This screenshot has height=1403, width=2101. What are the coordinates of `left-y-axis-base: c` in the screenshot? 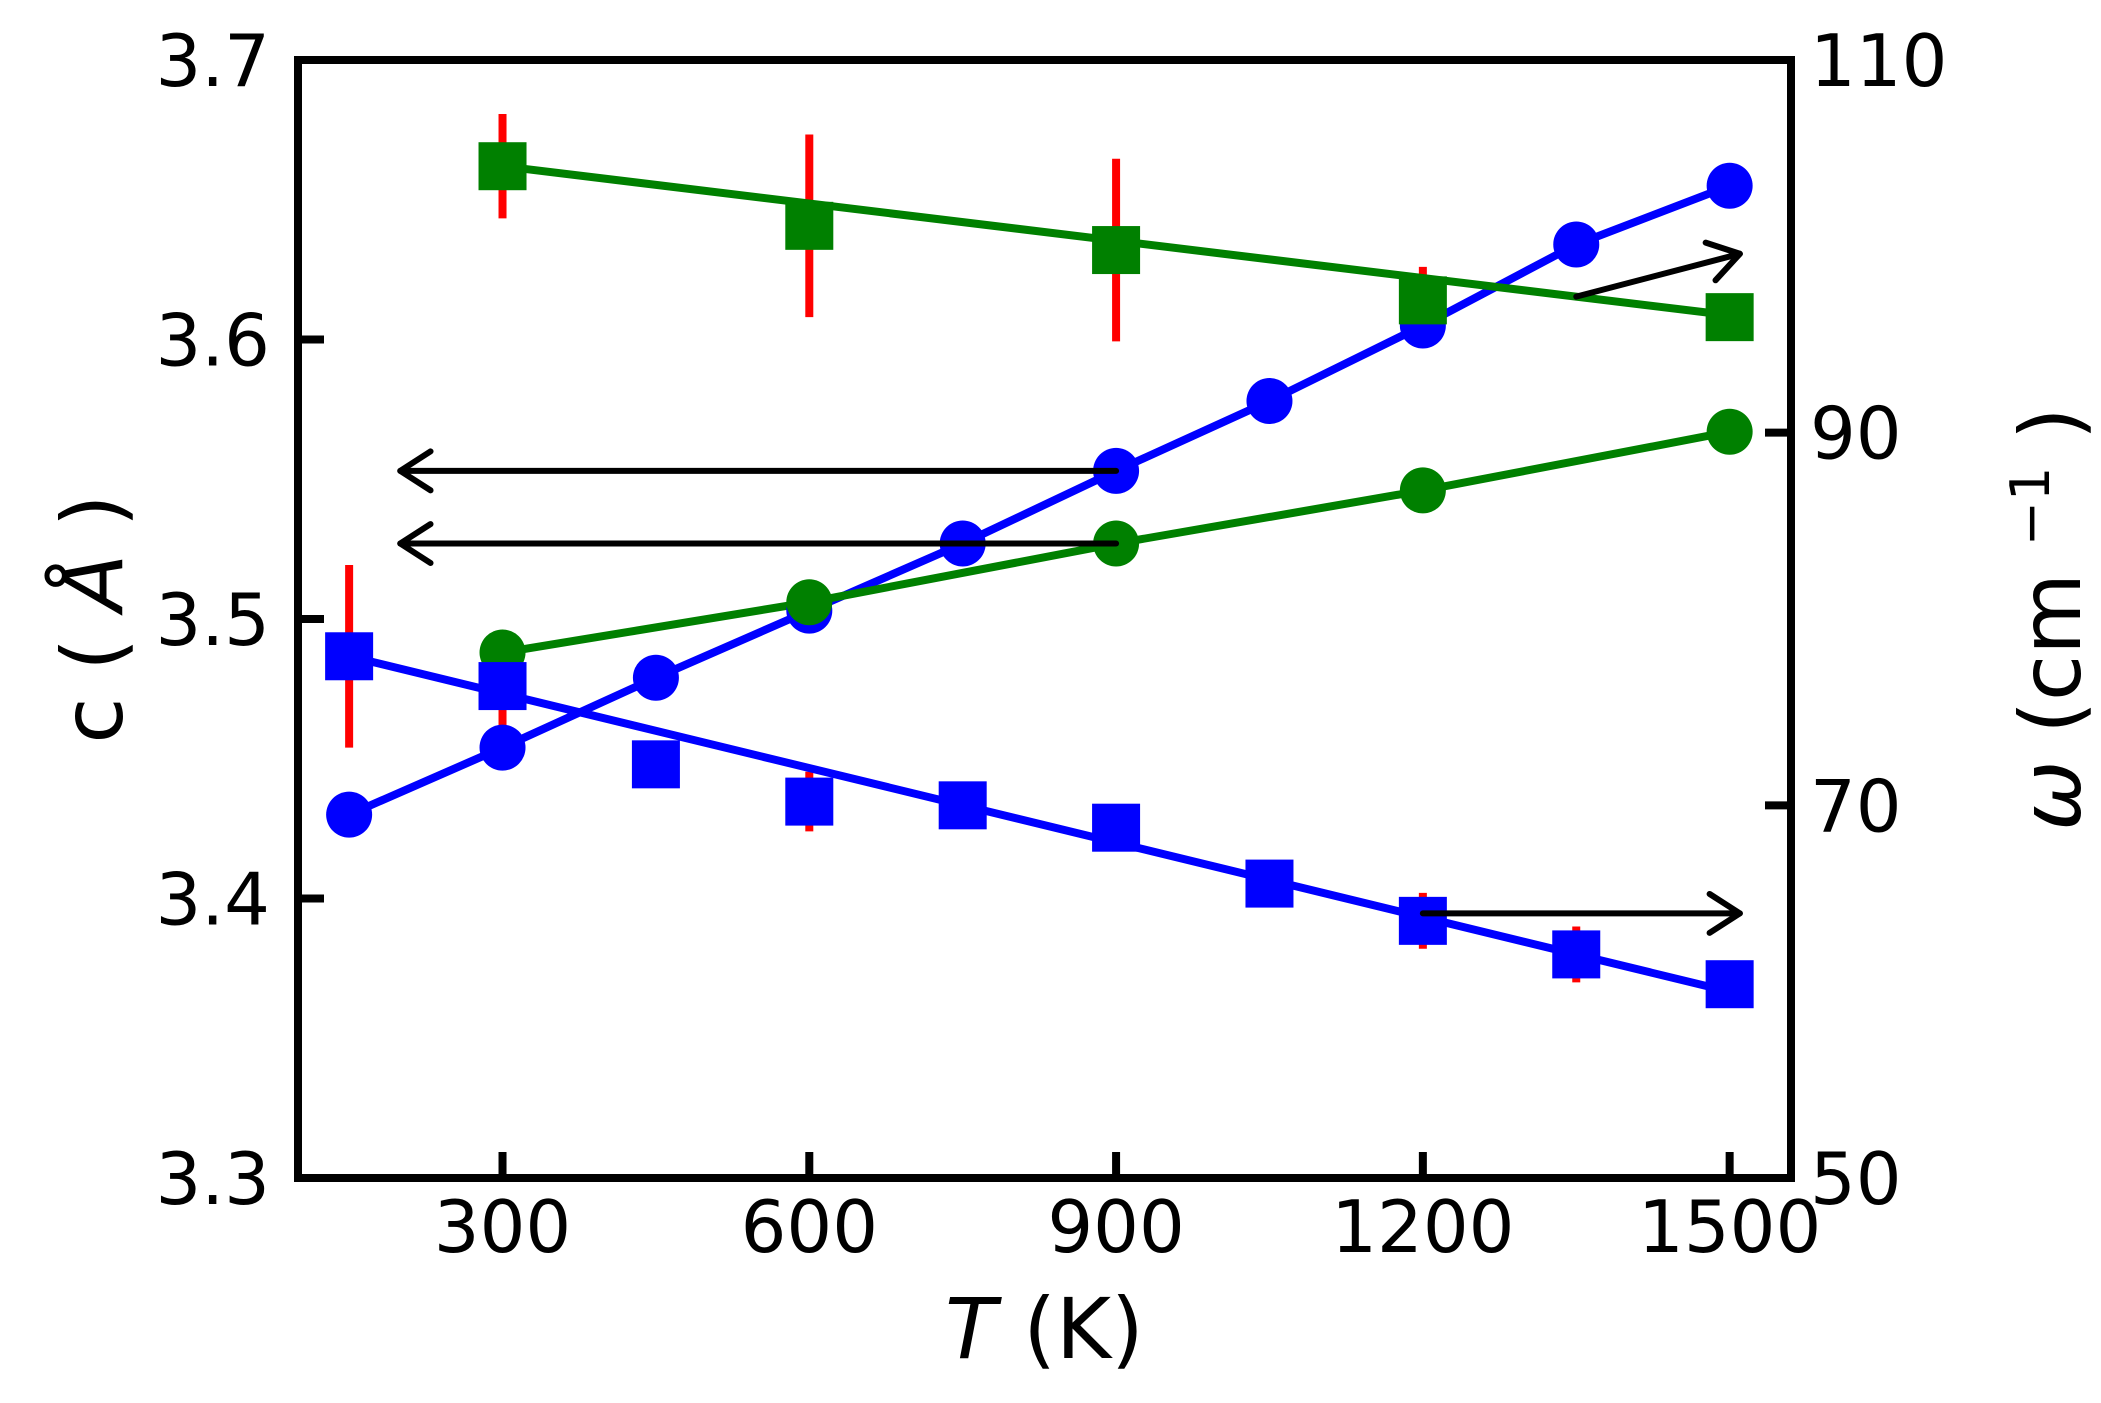 It's located at (93, 720).